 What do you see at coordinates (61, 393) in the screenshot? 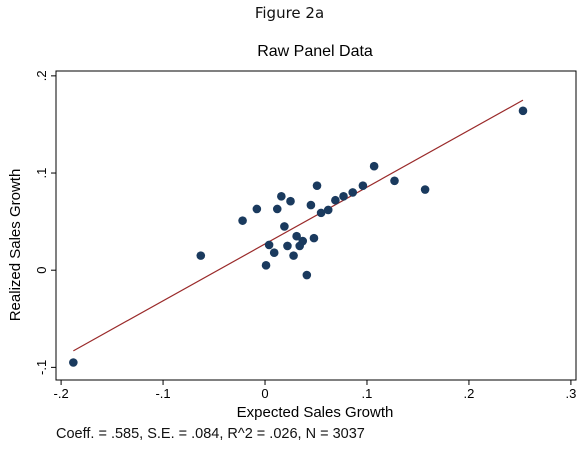
I see `x-tick-label: -.2` at bounding box center [61, 393].